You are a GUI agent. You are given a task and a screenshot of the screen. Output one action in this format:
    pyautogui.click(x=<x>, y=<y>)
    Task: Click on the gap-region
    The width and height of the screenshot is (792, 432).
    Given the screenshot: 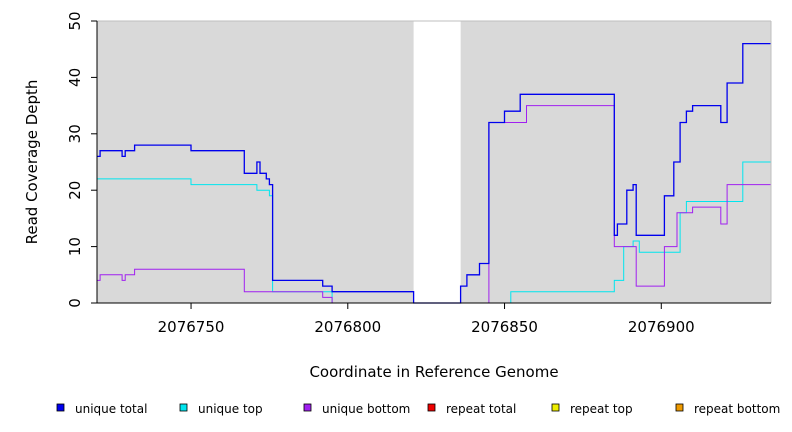 What is the action you would take?
    pyautogui.click(x=437, y=161)
    